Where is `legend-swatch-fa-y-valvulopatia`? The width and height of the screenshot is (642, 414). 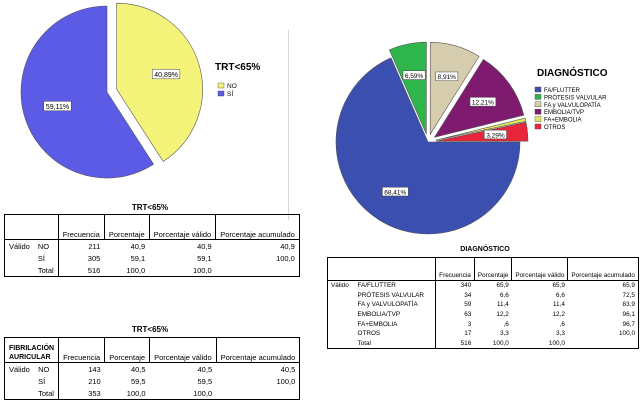
legend-swatch-fa-y-valvulopatia is located at coordinates (538, 104).